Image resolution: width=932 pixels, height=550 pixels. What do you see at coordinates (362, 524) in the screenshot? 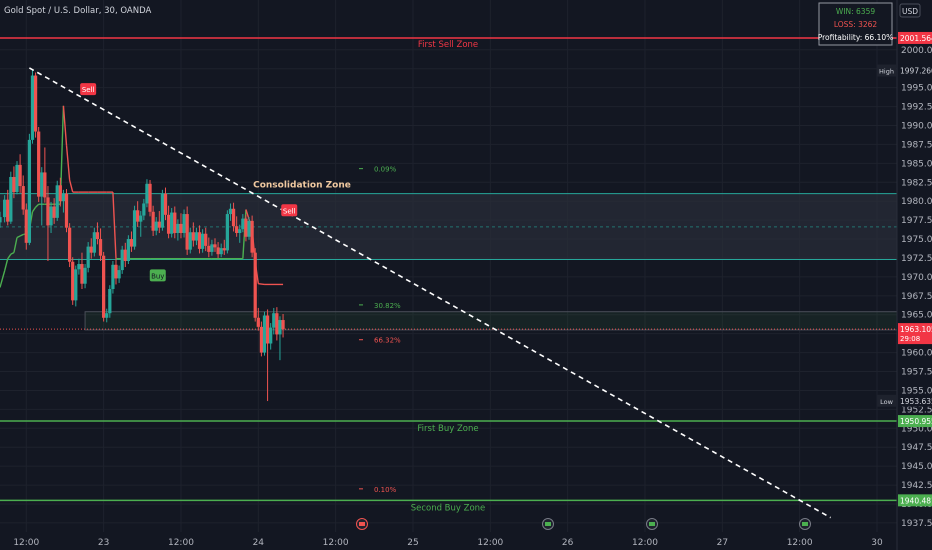
I see `flash-event-icon` at bounding box center [362, 524].